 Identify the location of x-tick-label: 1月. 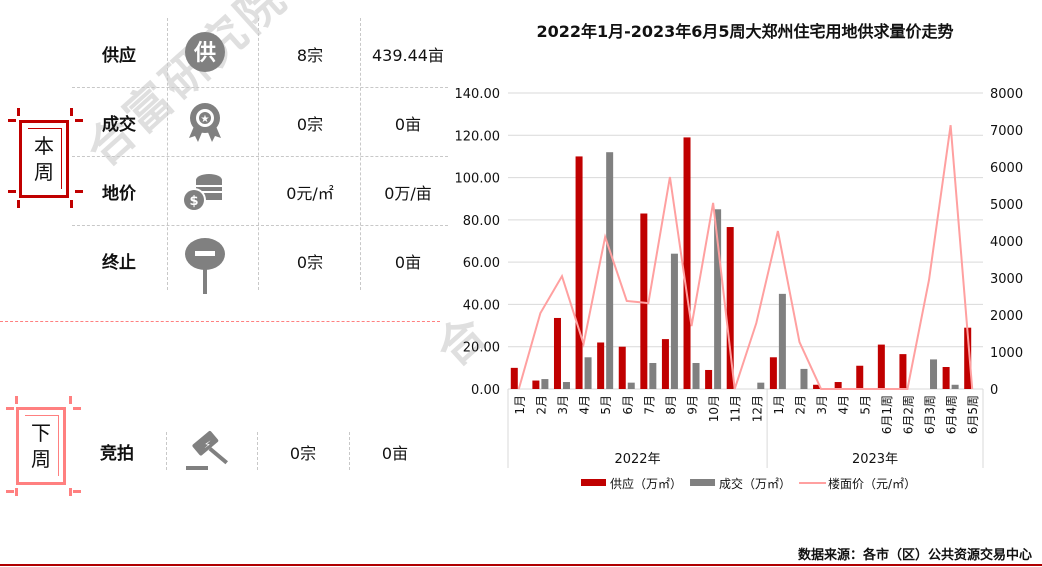
(520, 405).